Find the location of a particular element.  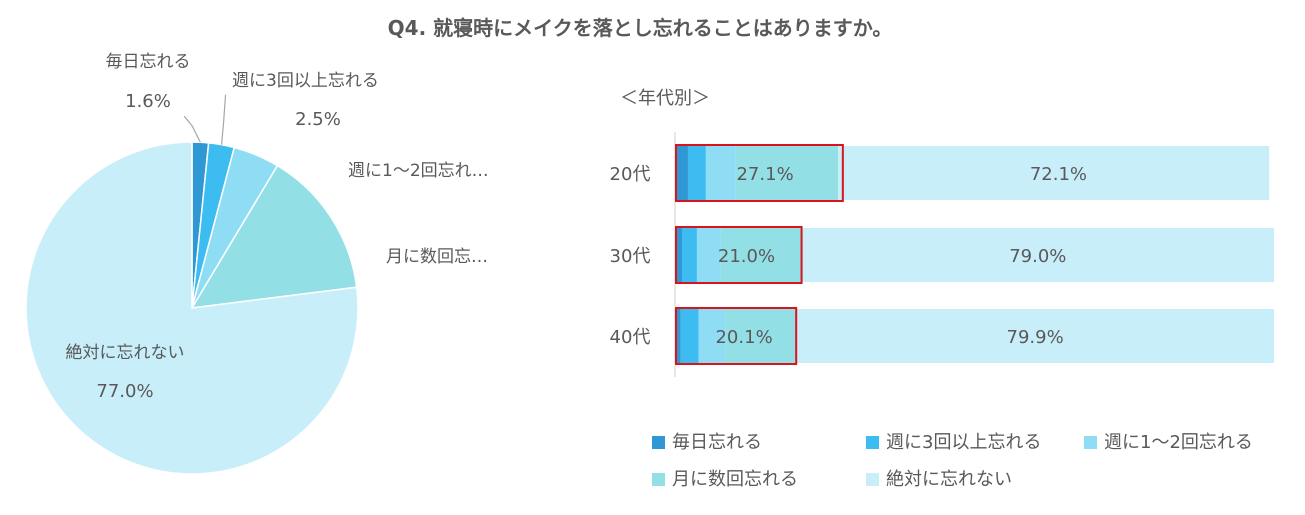

pie-slice-value: 1.6% is located at coordinates (148, 101).